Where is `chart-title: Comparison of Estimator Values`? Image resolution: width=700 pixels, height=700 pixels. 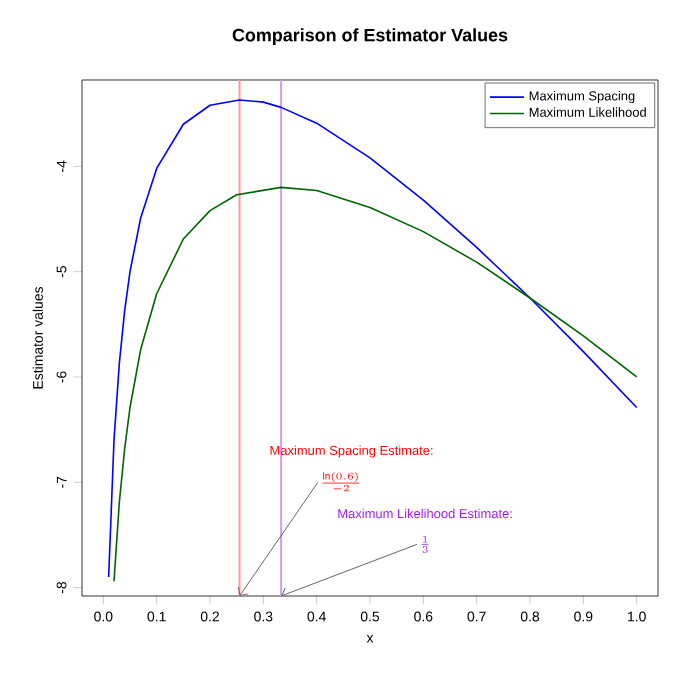
chart-title: Comparison of Estimator Values is located at coordinates (370, 36).